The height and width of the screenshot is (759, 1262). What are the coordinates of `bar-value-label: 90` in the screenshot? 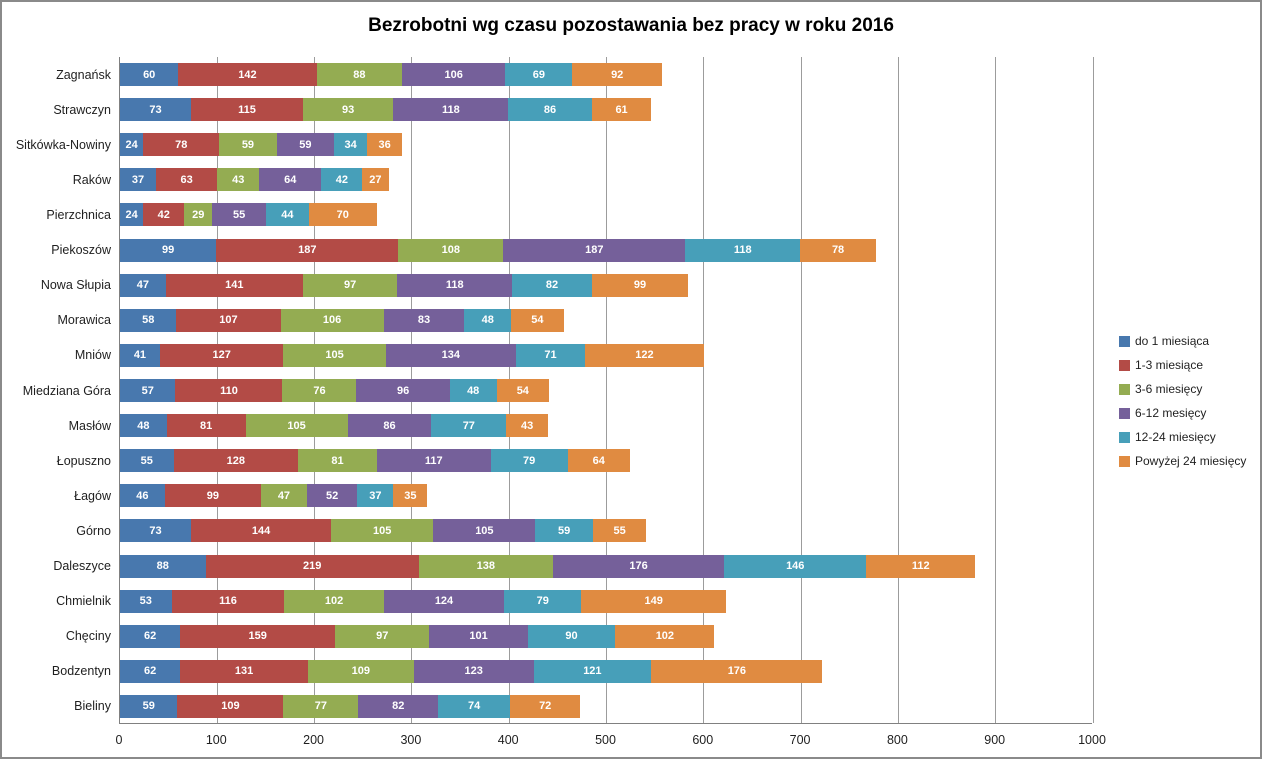 It's located at (571, 636).